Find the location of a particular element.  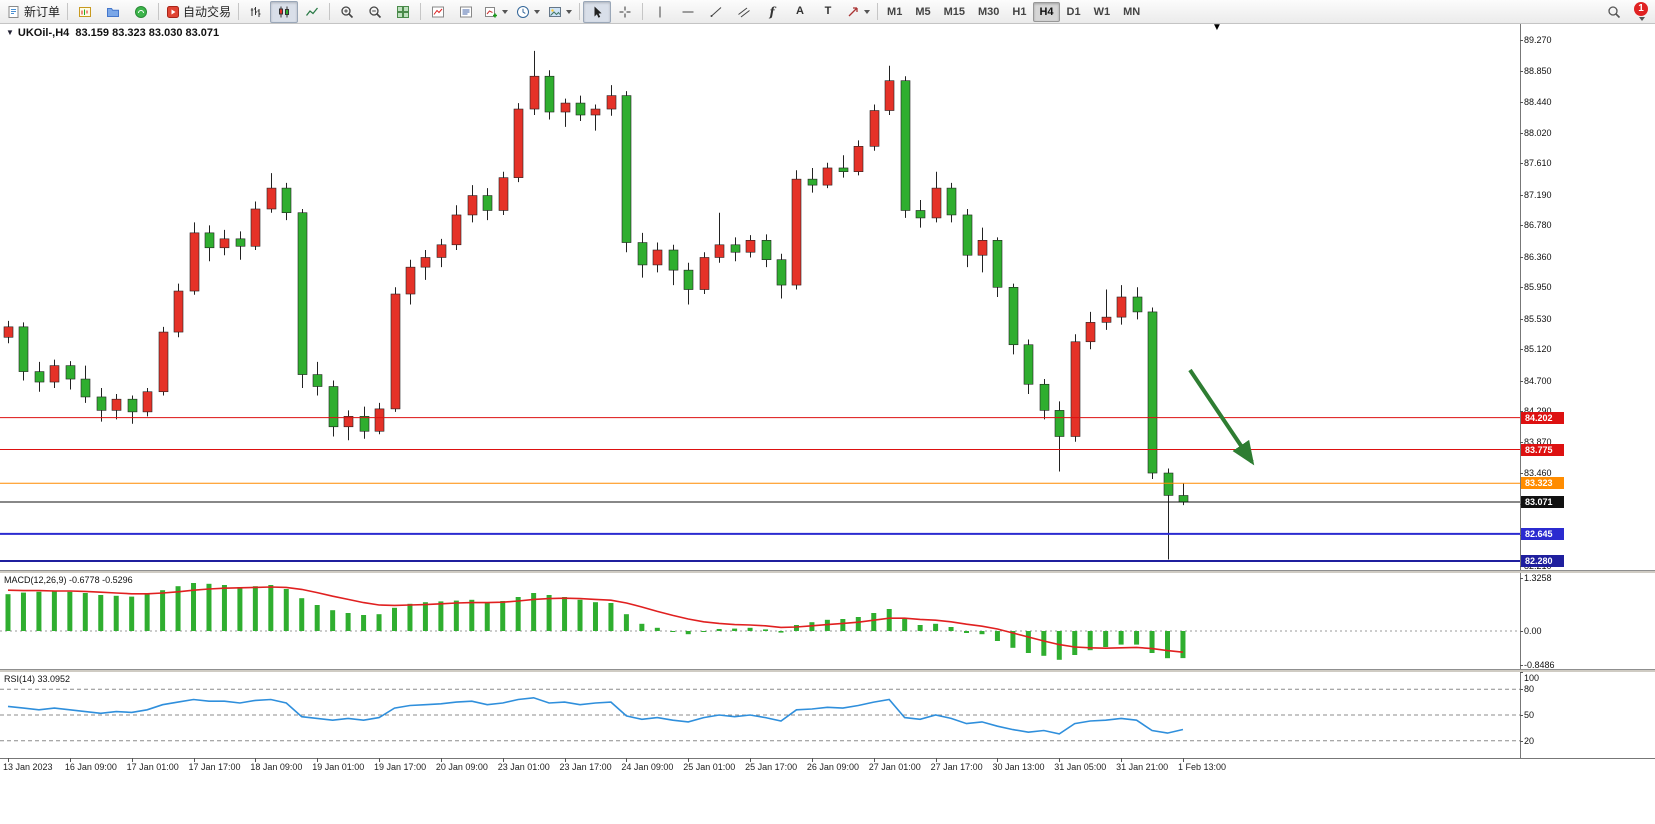

horizontal-line-button is located at coordinates (688, 12).